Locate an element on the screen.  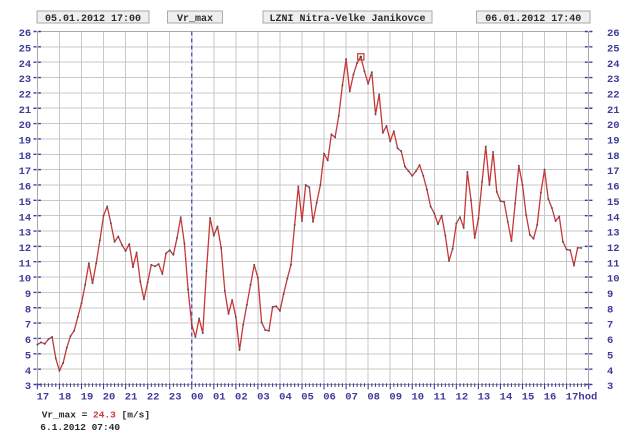
svg-text: 00 is located at coordinates (197, 398).